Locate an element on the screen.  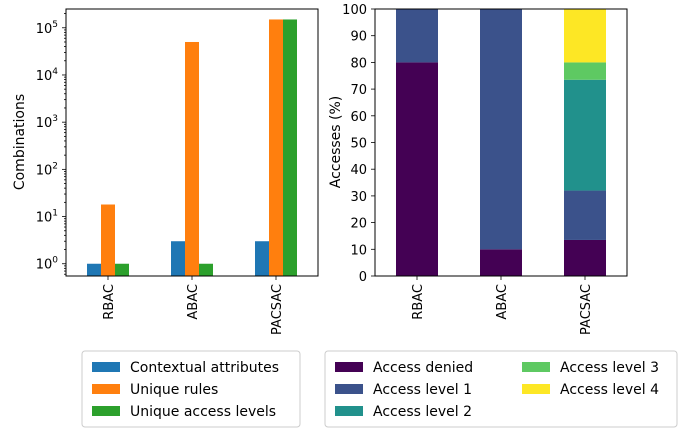
legend-swatch-unique-rules is located at coordinates (106, 389).